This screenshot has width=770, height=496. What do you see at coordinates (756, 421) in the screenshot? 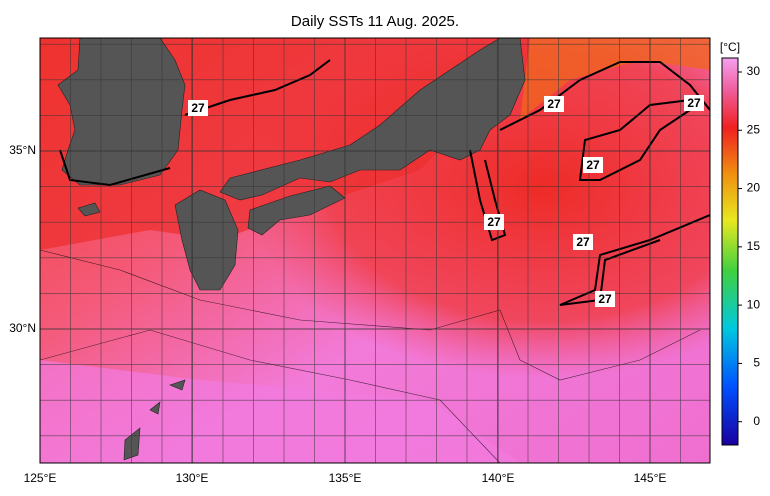
I see `colorbar-tick-label: 0` at bounding box center [756, 421].